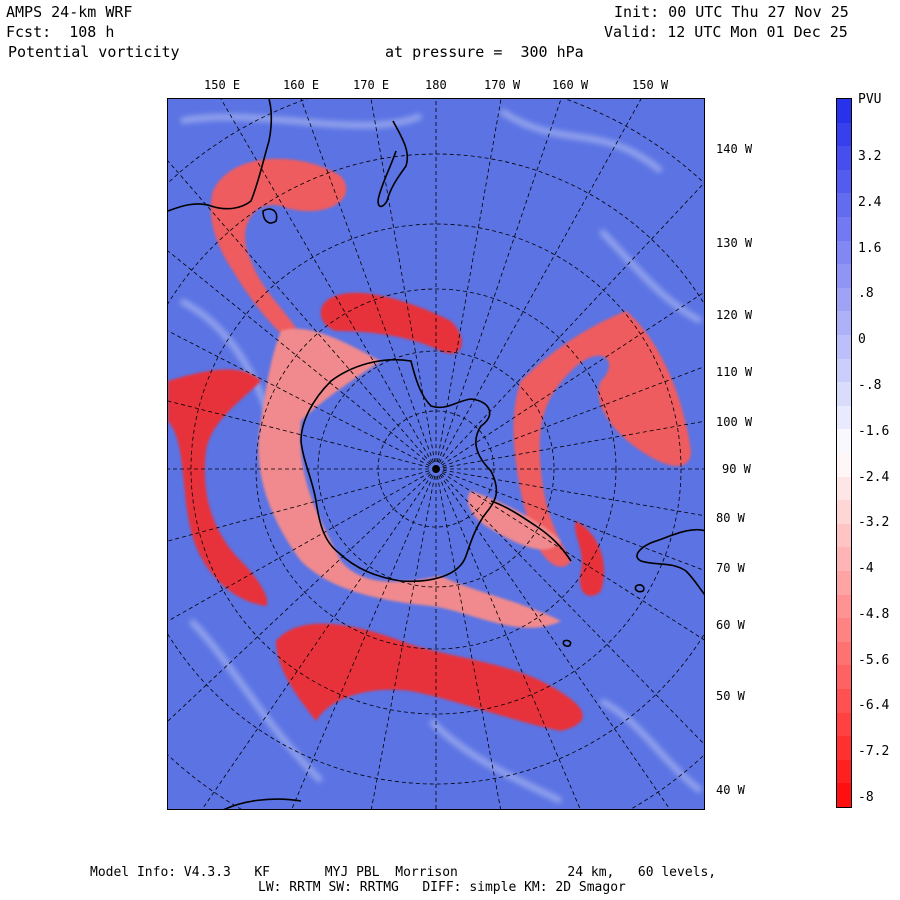 Image resolution: width=900 pixels, height=900 pixels. Describe the element at coordinates (730, 625) in the screenshot. I see `lon-label-60w: 60 W` at that location.